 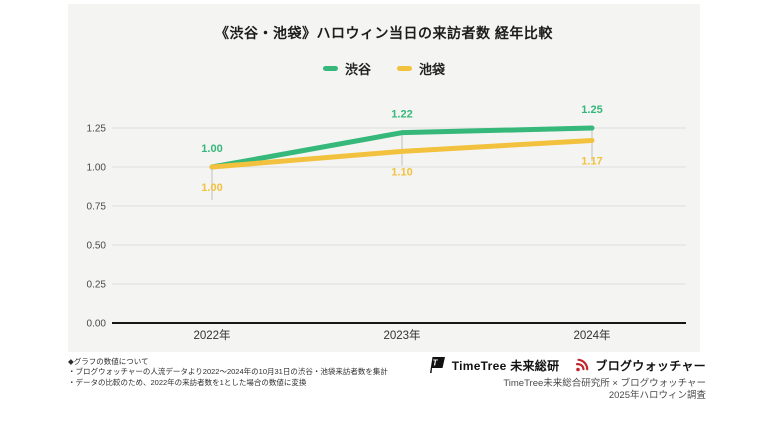 I want to click on legend-item-shibuya: 渋谷, so click(x=346, y=68).